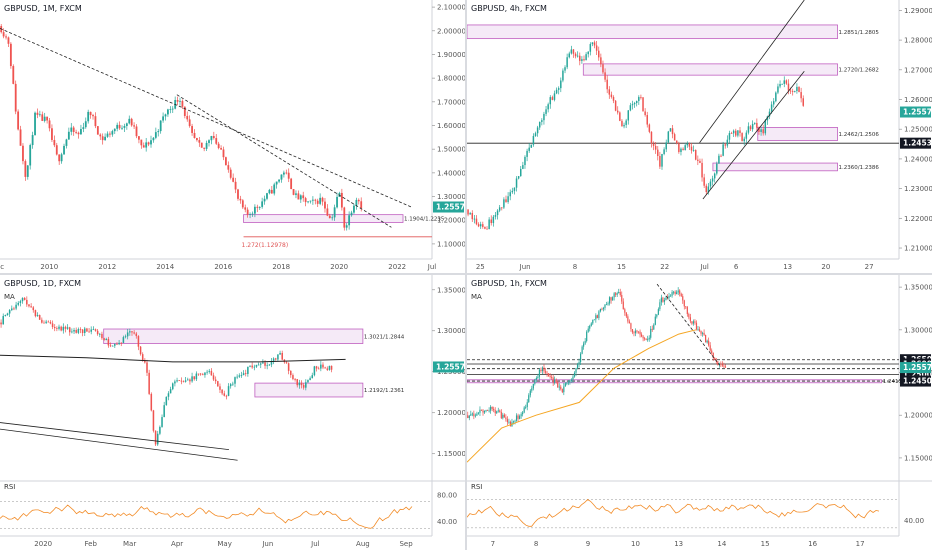 The image size is (932, 550). I want to click on y-tick-label: 1.23000, so click(918, 189).